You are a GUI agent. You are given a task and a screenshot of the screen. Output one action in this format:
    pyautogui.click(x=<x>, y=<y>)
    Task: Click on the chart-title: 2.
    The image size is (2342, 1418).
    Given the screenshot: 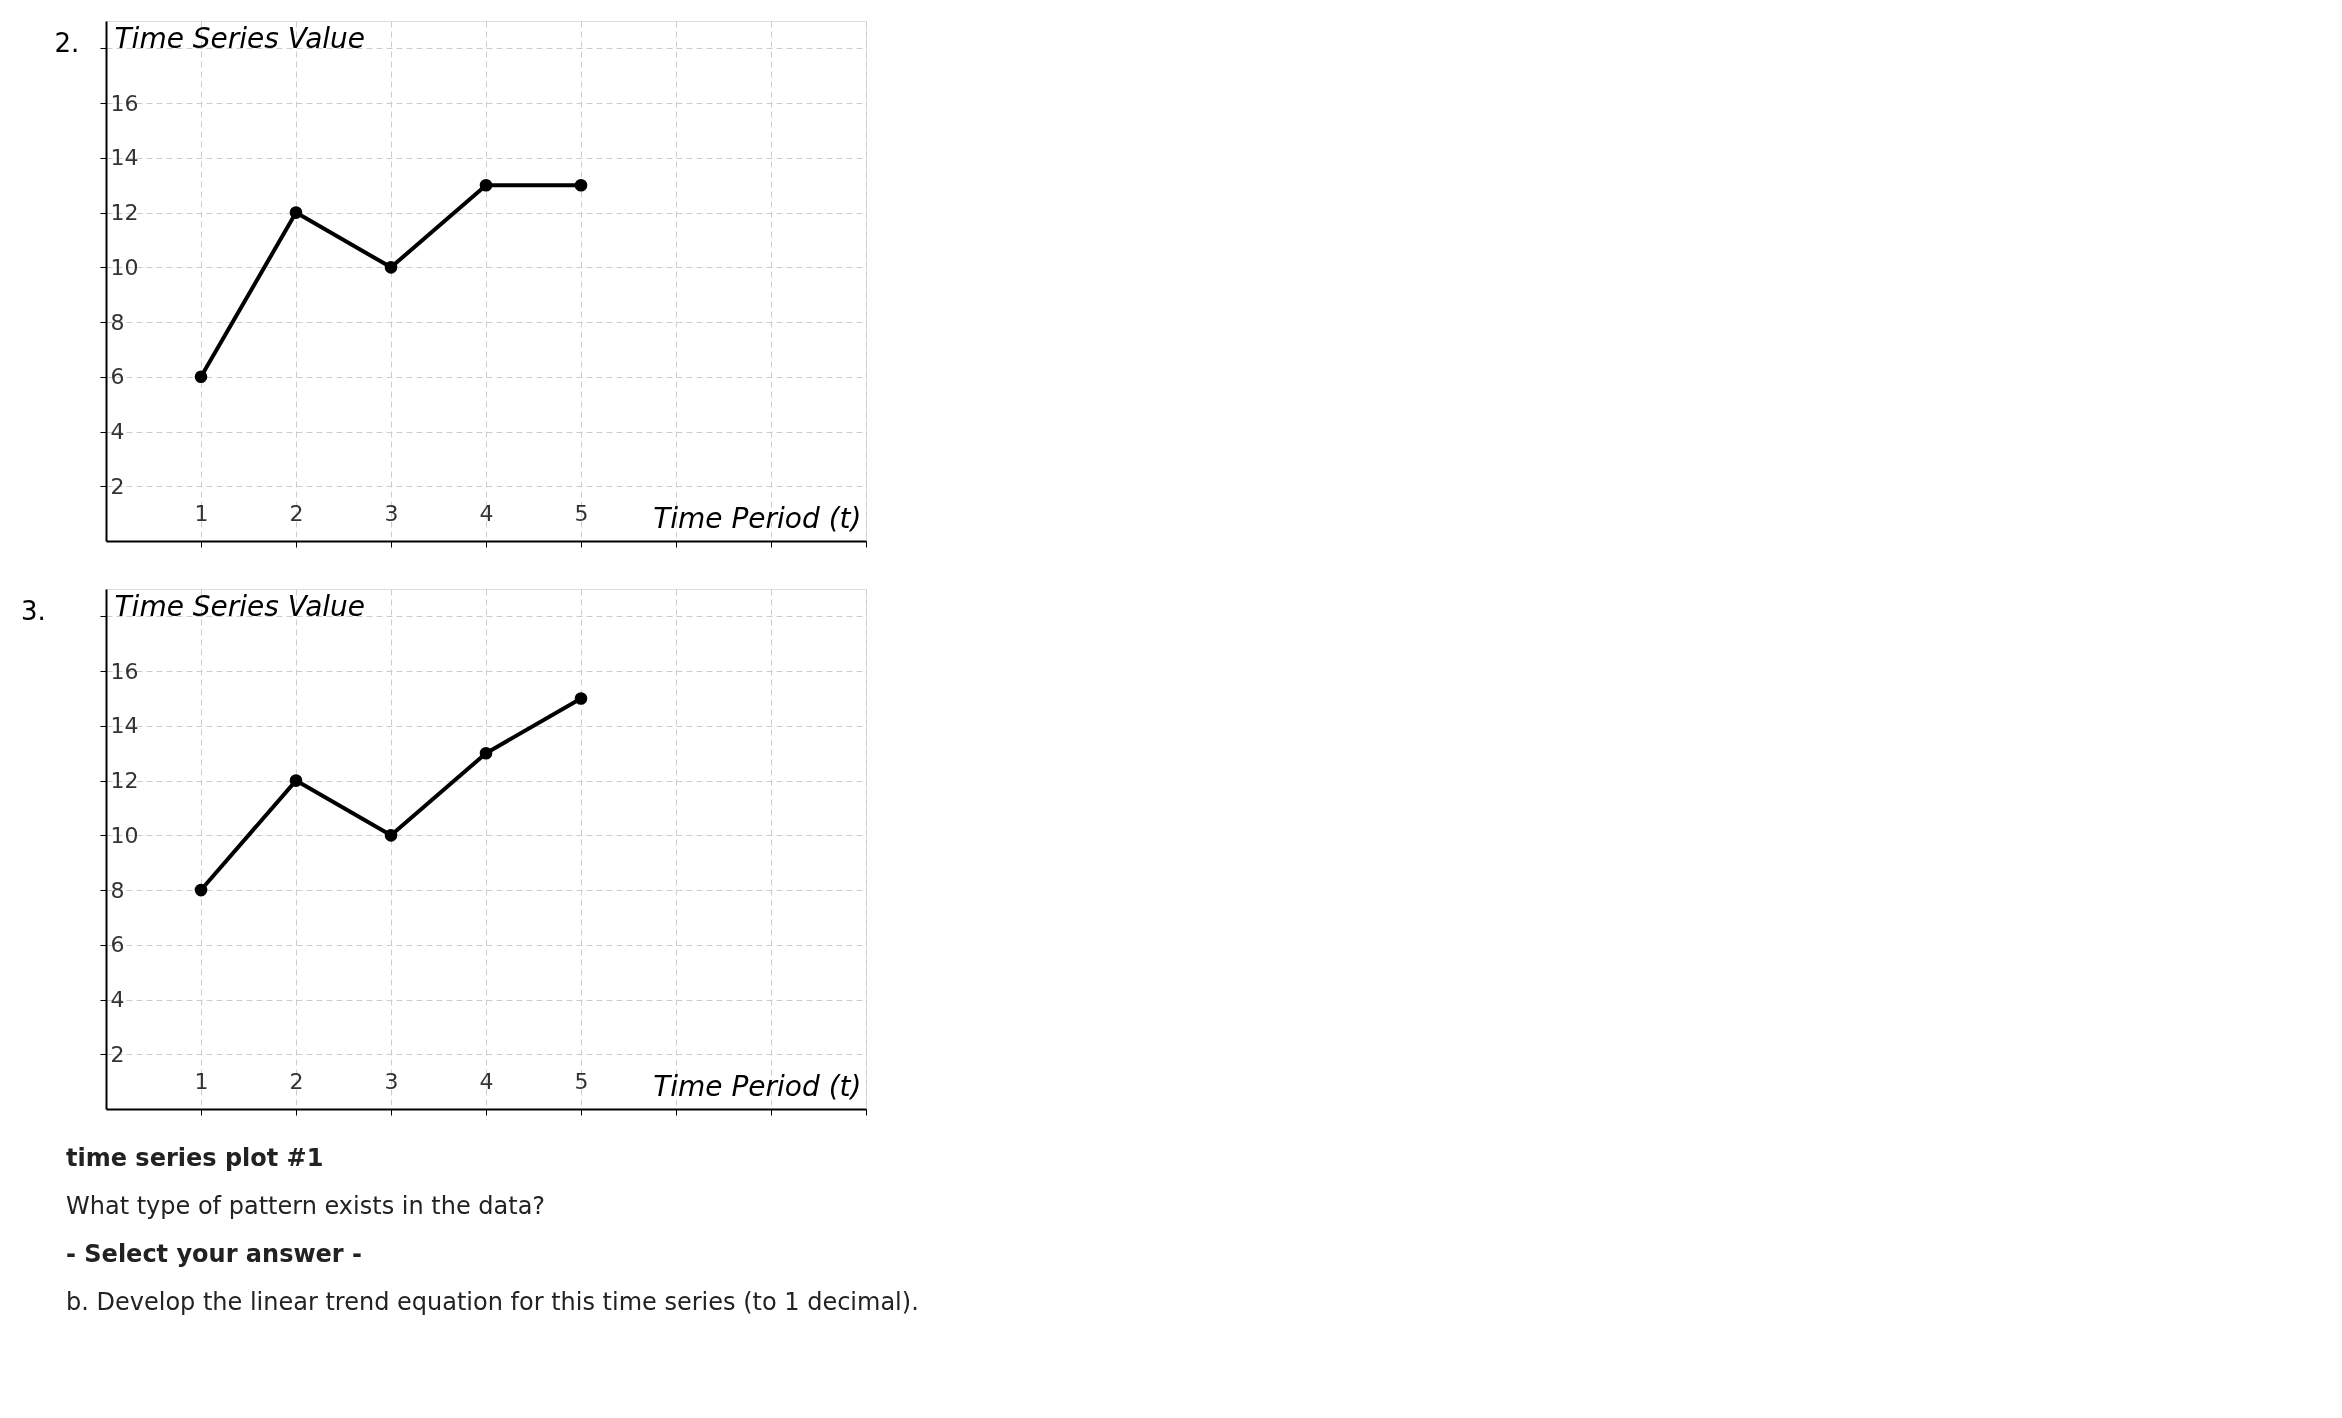 What is the action you would take?
    pyautogui.click(x=67, y=43)
    